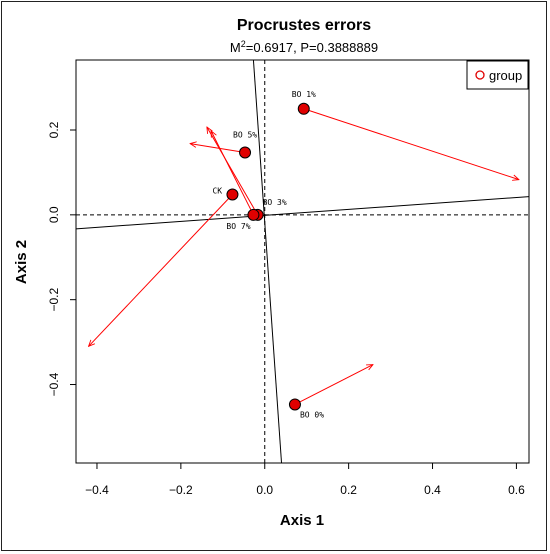  What do you see at coordinates (54, 300) in the screenshot?
I see `y-tick-label-1: −0.2` at bounding box center [54, 300].